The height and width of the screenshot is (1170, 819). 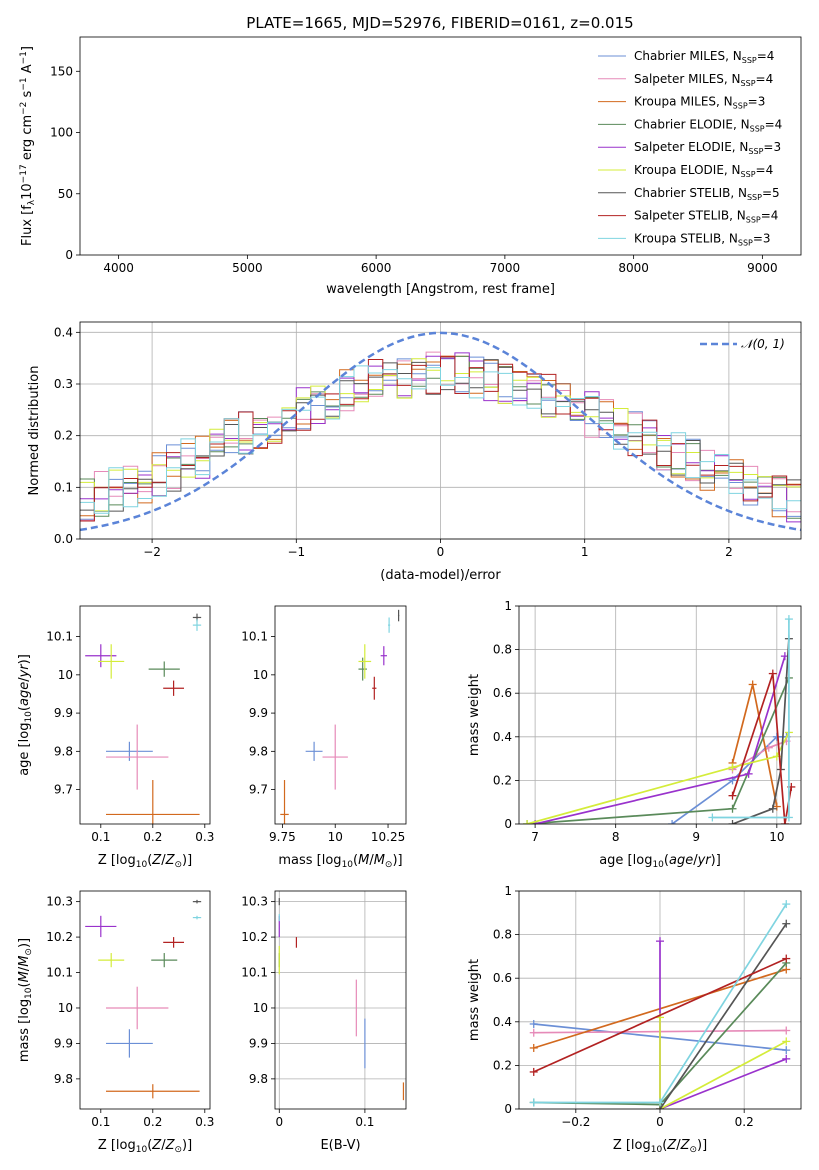 What do you see at coordinates (63, 539) in the screenshot?
I see `y-tick-label: 0.0` at bounding box center [63, 539].